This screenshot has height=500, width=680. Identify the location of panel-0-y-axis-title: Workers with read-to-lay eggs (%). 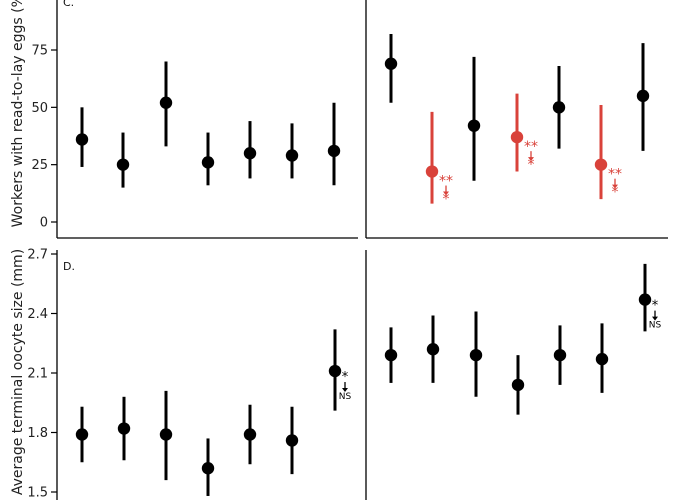
(18, 113).